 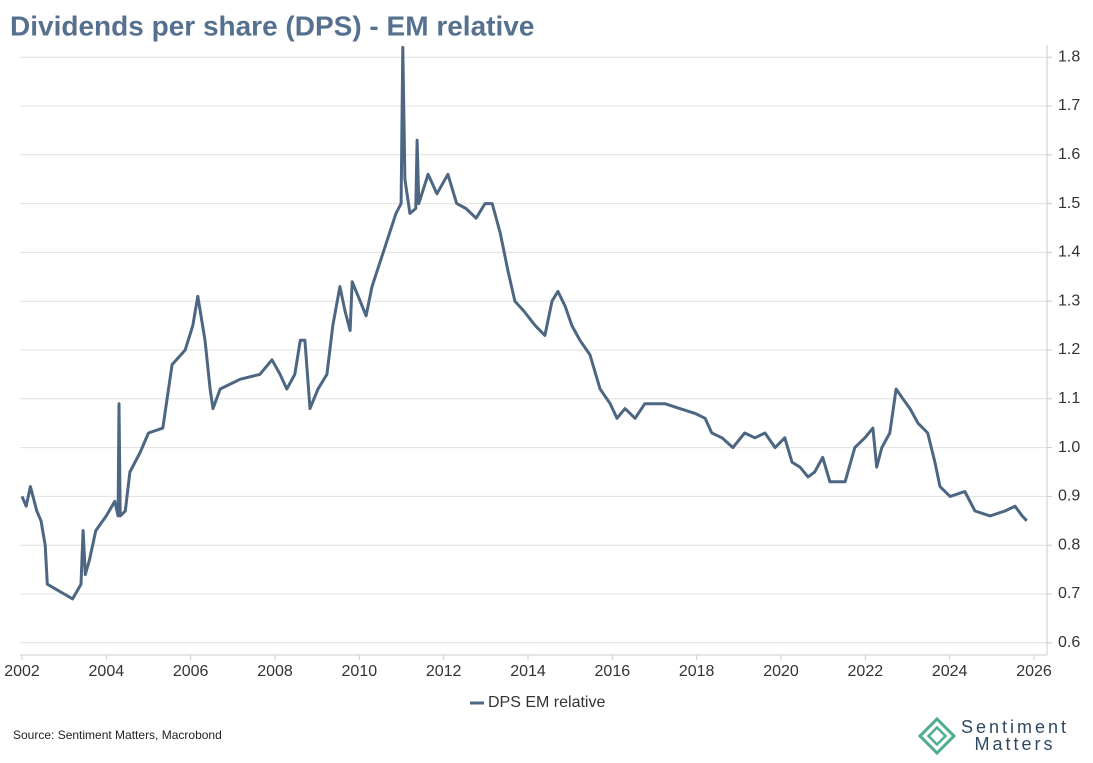 What do you see at coordinates (272, 25) in the screenshot?
I see `chart-title: Dividends per share (DPS) - EM relative` at bounding box center [272, 25].